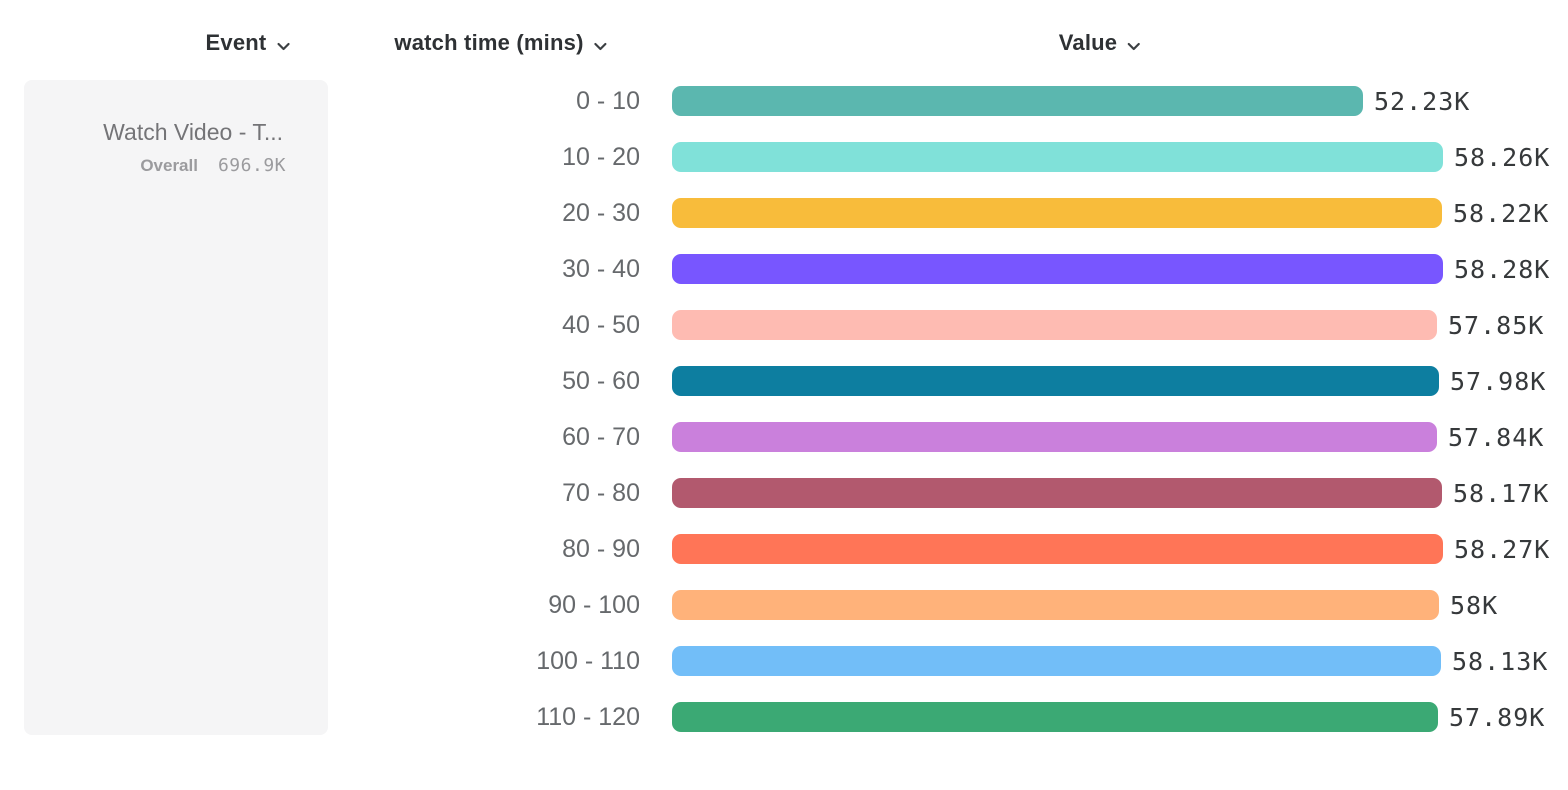 This screenshot has height=790, width=1568. I want to click on chart-row: 30 - 40 58.28K, so click(784, 269).